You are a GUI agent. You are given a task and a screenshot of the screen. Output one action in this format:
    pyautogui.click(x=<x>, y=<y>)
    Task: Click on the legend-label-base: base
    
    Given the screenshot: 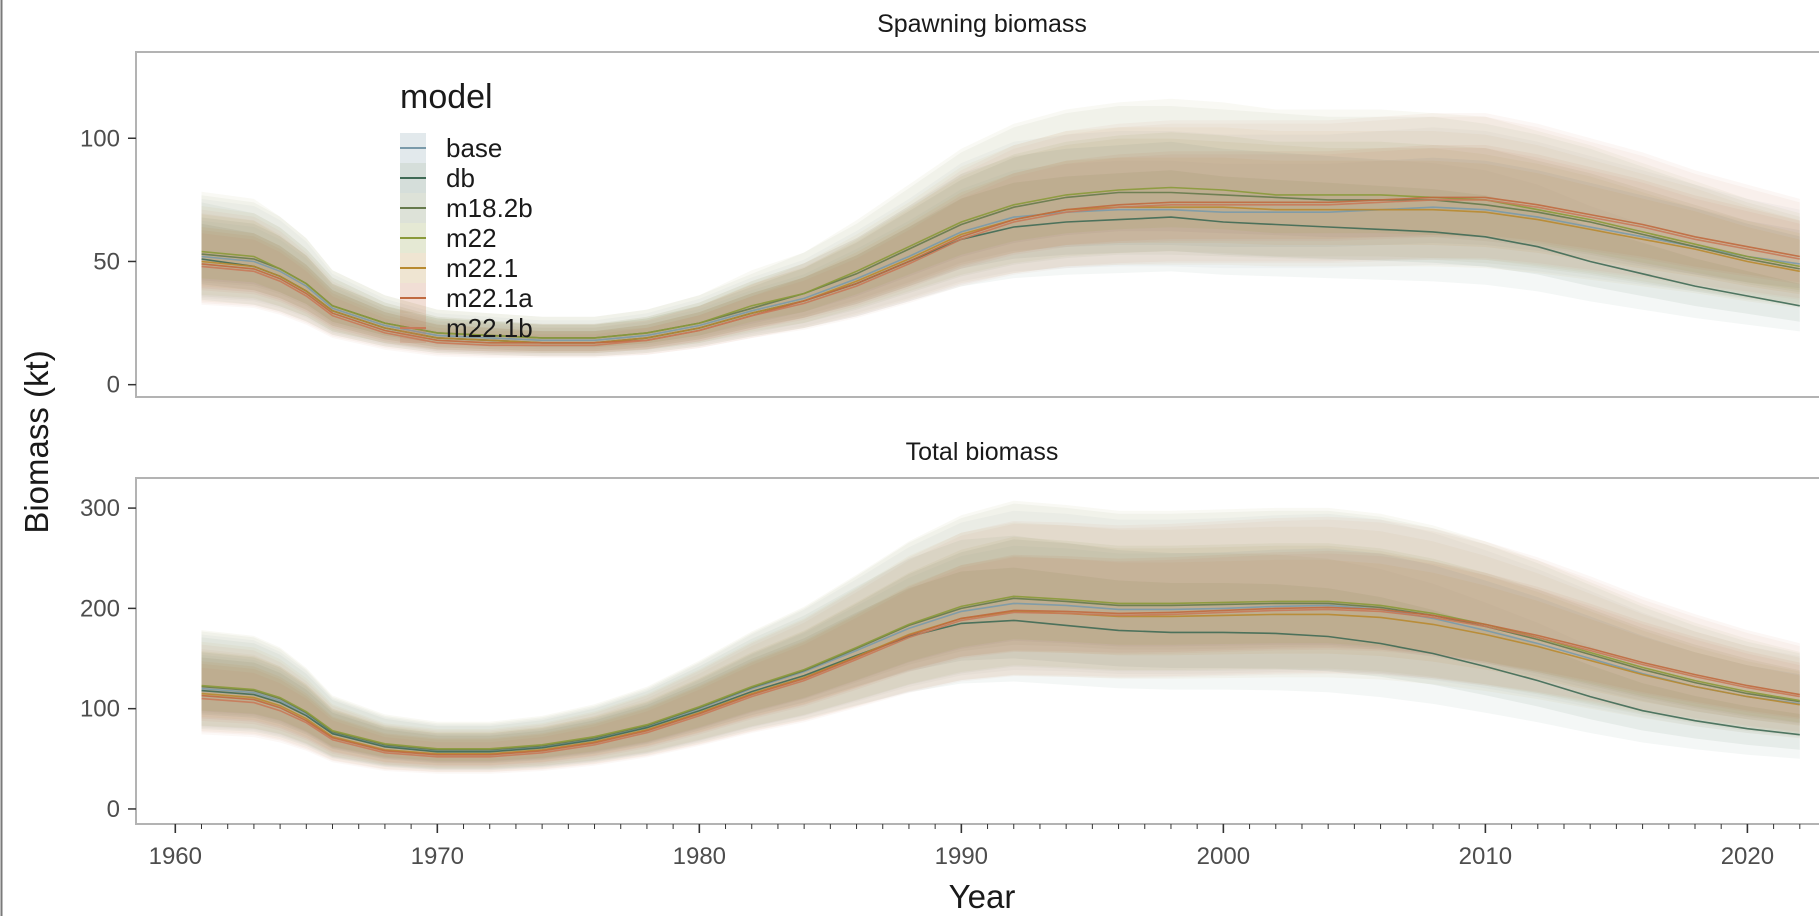 What is the action you would take?
    pyautogui.click(x=474, y=148)
    